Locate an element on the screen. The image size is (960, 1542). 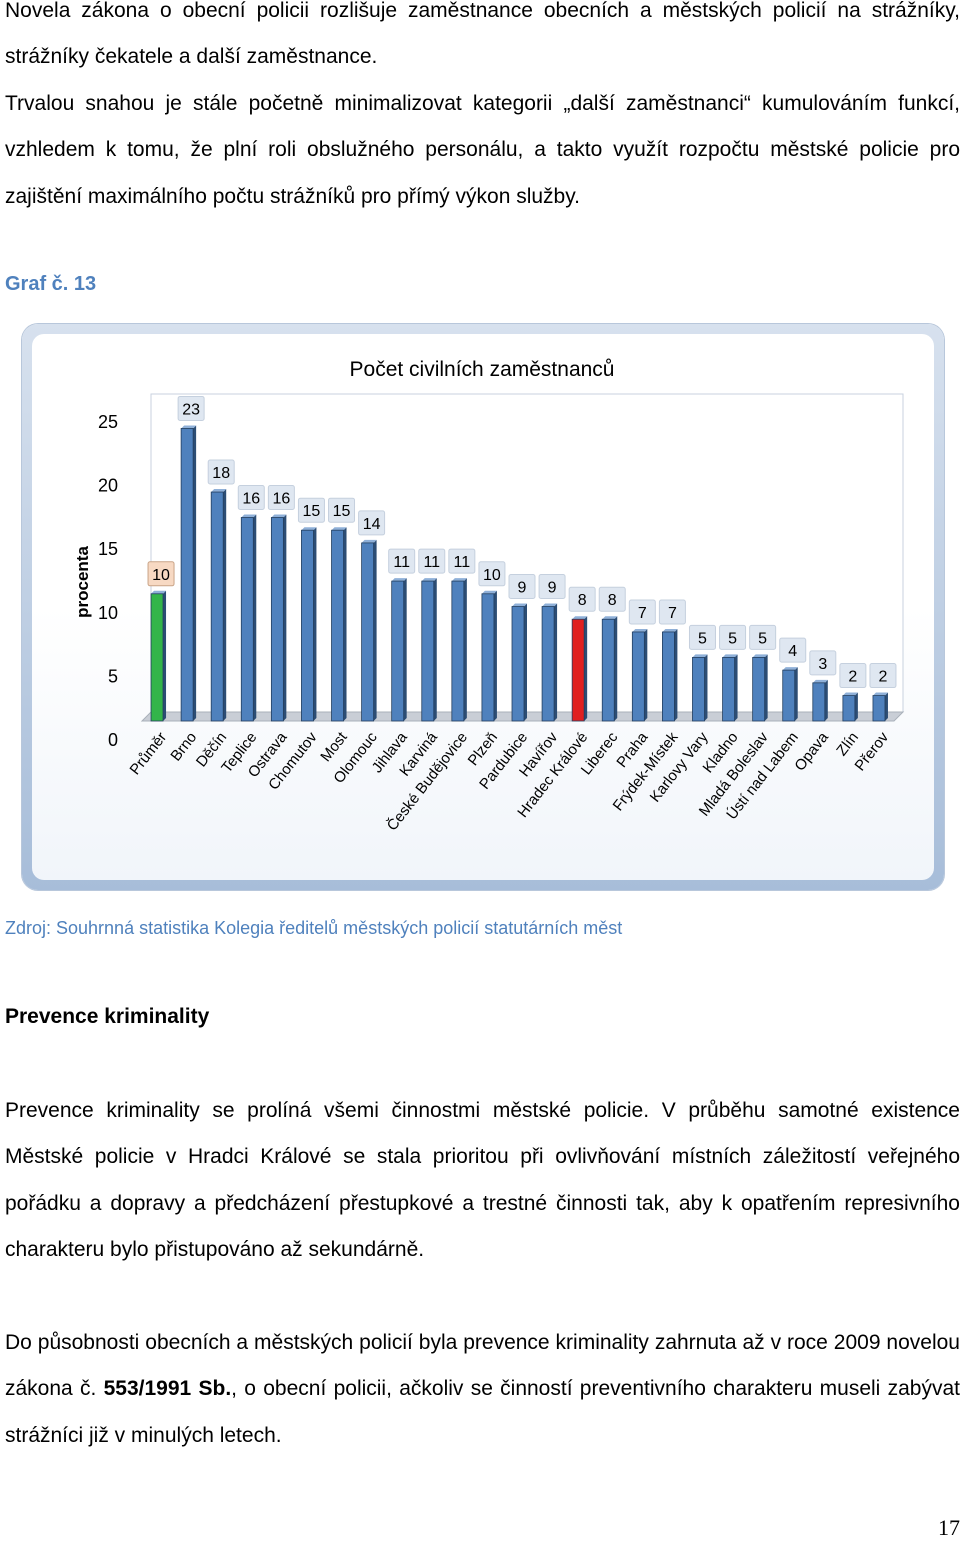
data-label: 4 is located at coordinates (792, 651).